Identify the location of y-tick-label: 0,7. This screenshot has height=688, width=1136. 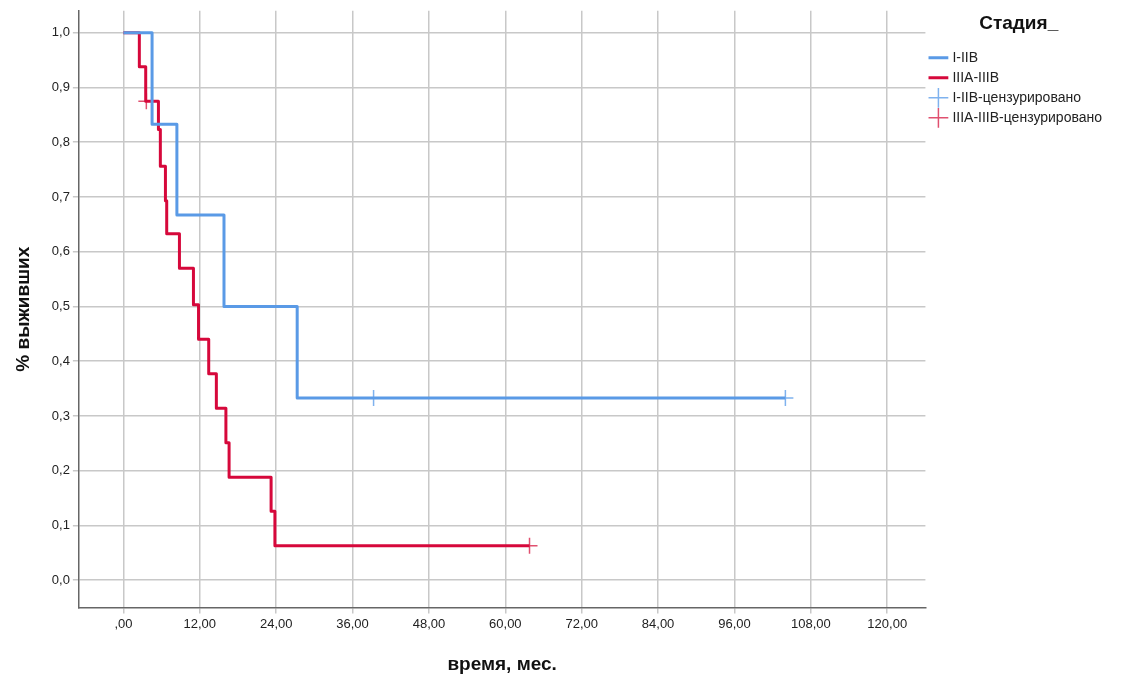
(60, 196).